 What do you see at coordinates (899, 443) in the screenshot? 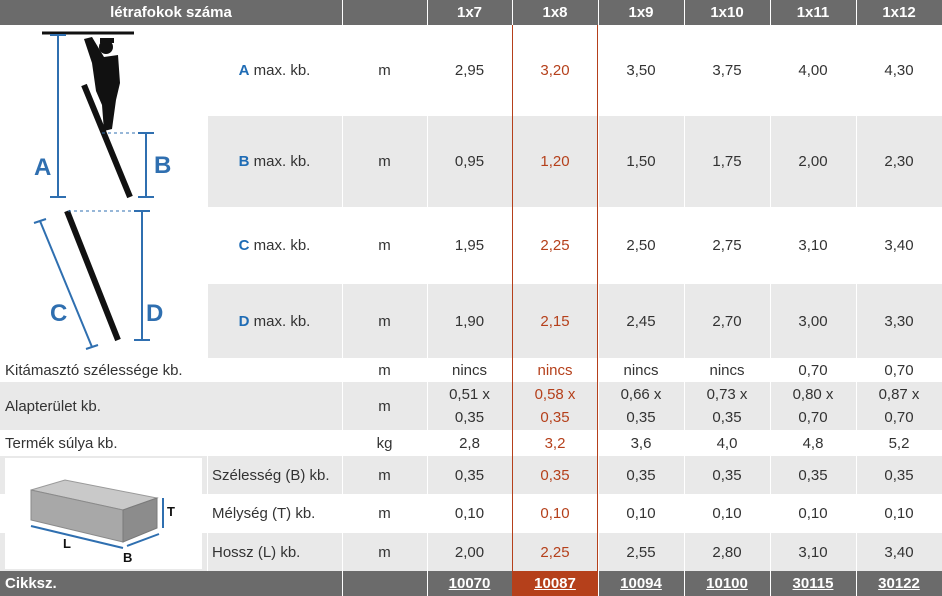
I see `value-cell: 5,2` at bounding box center [899, 443].